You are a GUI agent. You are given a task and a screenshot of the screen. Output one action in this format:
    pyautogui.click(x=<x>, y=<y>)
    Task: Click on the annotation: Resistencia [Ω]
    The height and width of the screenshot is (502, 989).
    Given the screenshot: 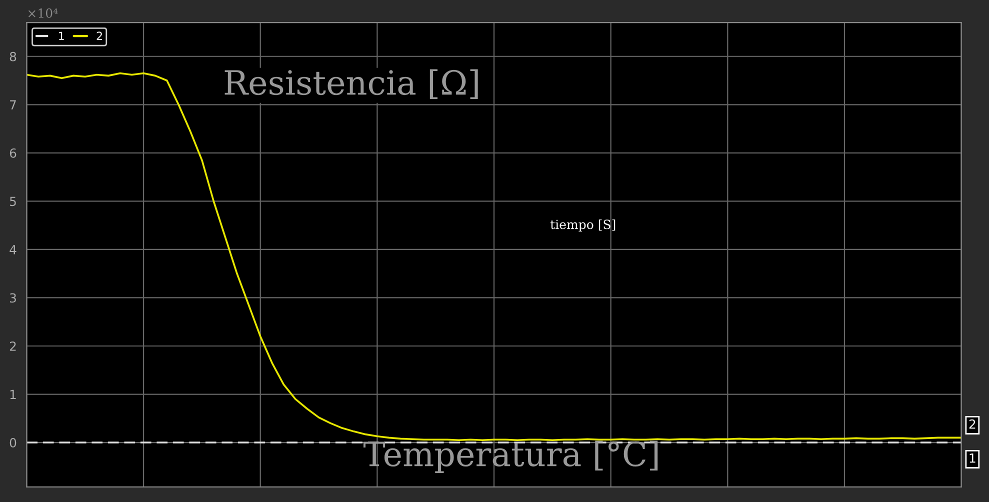 What is the action you would take?
    pyautogui.click(x=351, y=84)
    